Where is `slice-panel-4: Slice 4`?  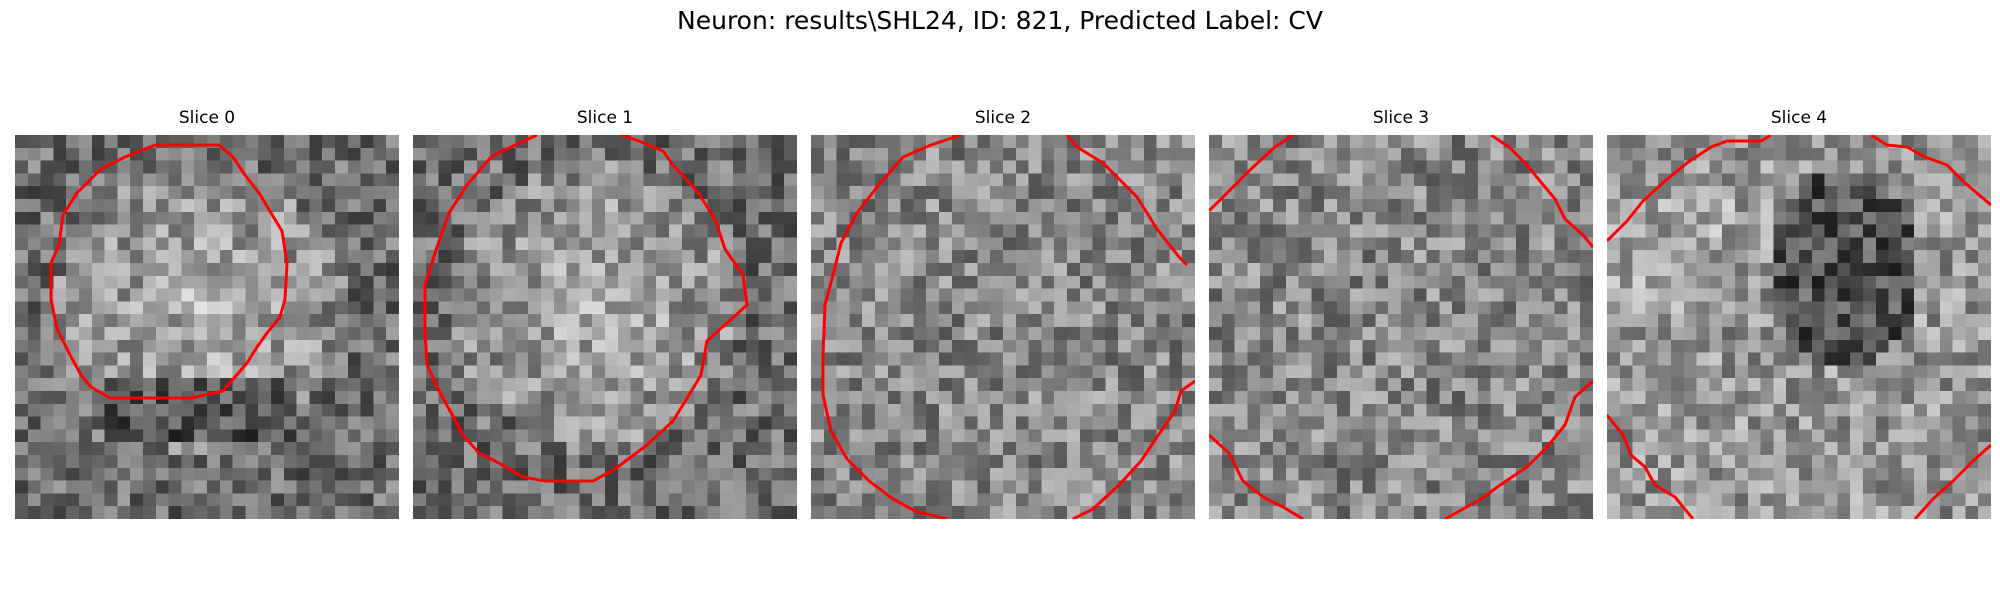 slice-panel-4: Slice 4 is located at coordinates (1799, 315).